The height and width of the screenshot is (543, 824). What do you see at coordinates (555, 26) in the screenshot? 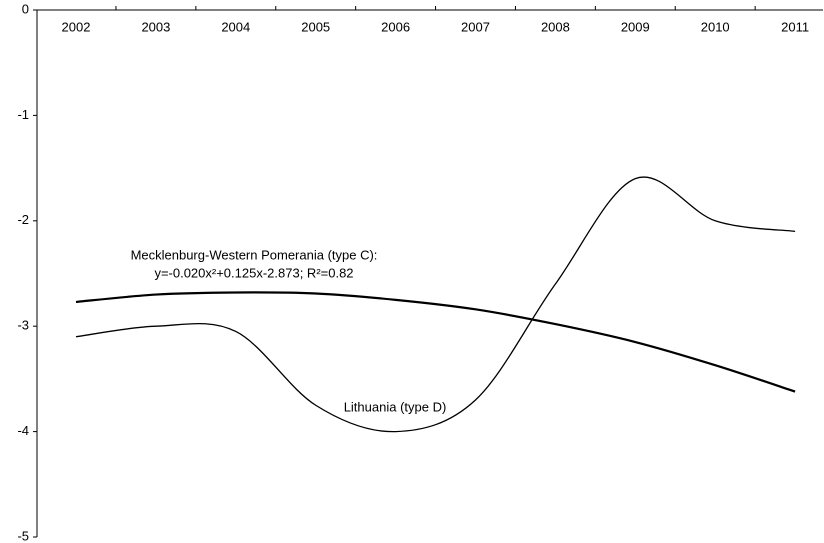
I see `x-tick-label: 2008` at bounding box center [555, 26].